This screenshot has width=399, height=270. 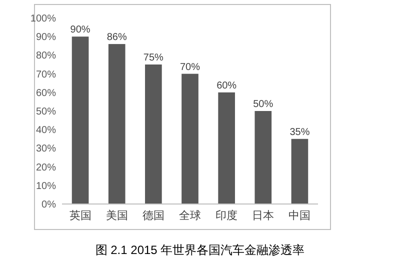 I want to click on x-tick-label: 中国, so click(x=299, y=215).